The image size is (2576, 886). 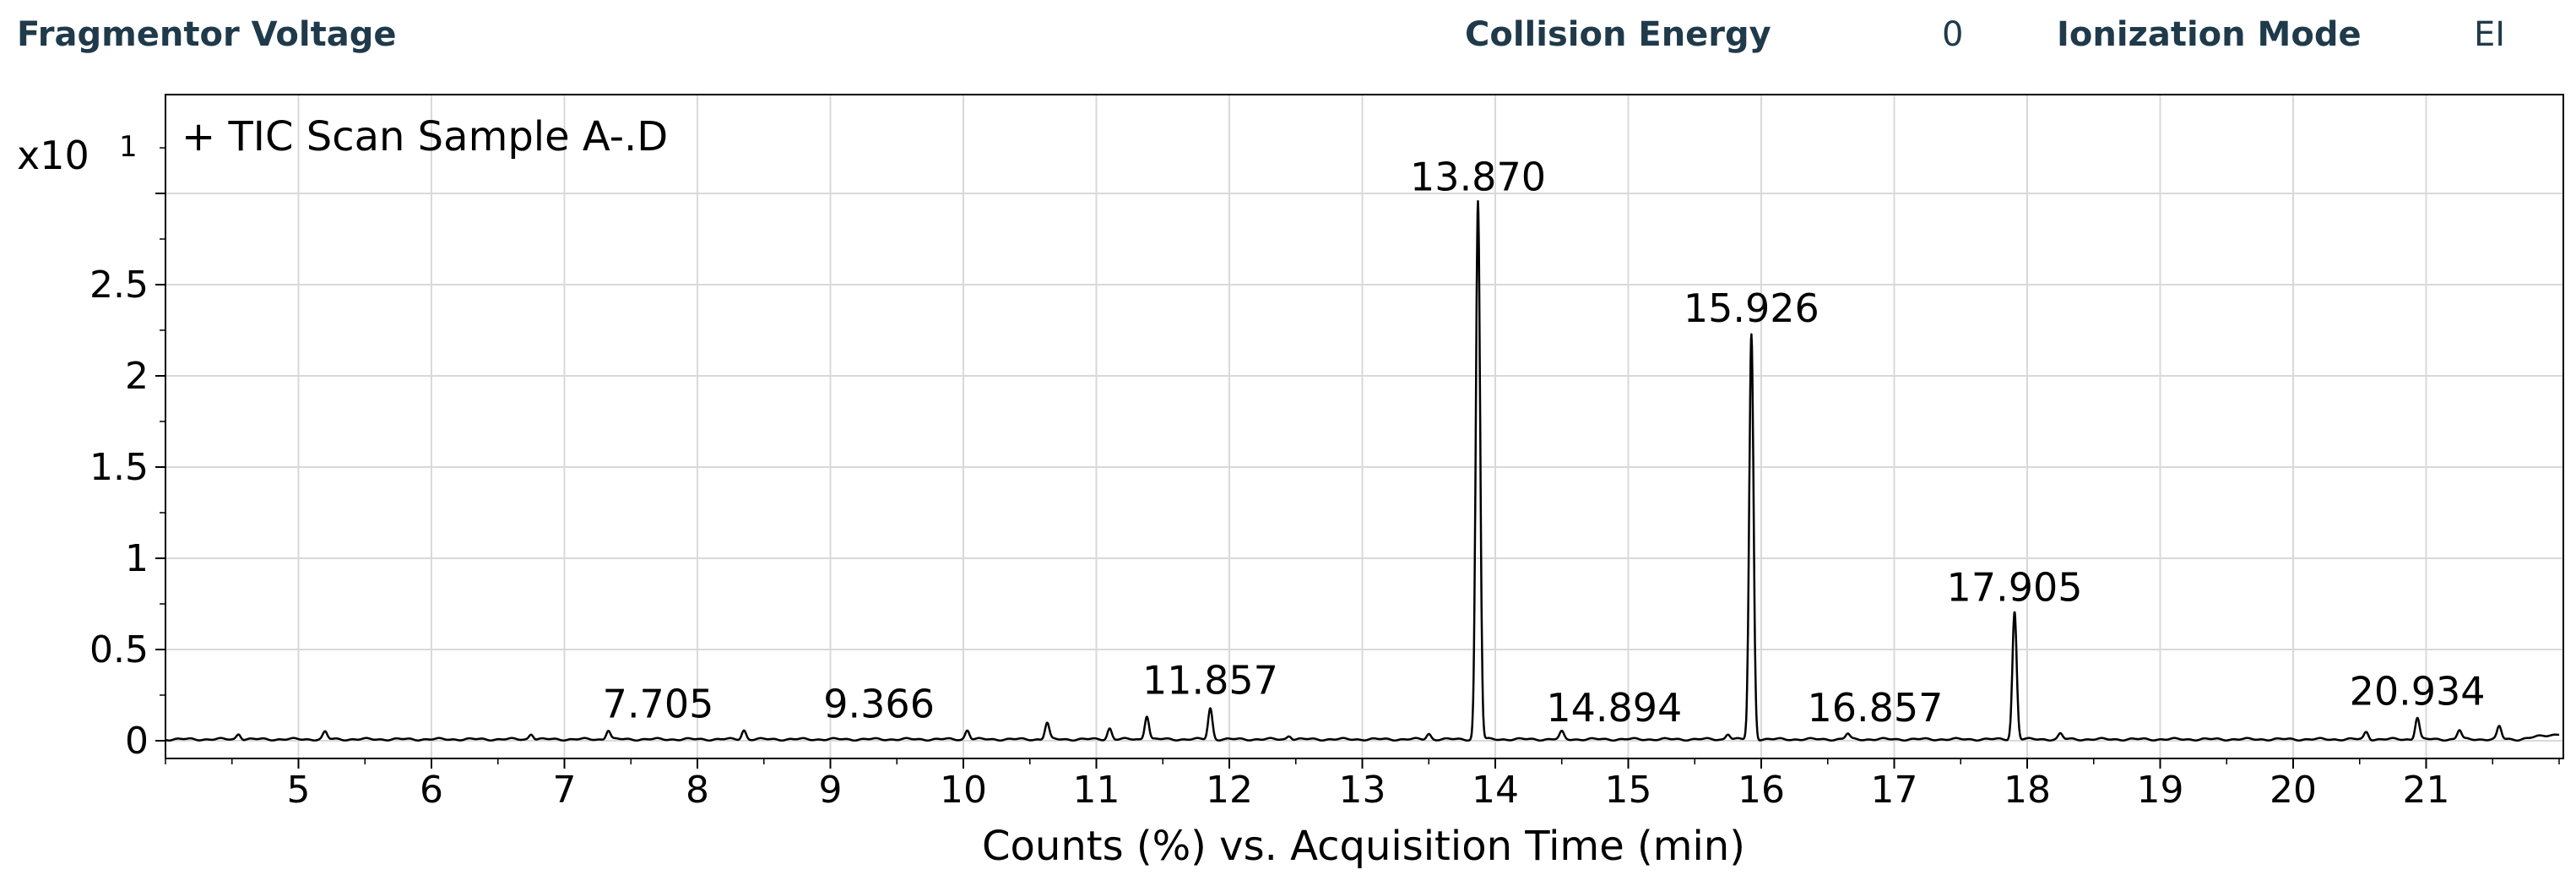 I want to click on y-tick-label: 2, so click(x=137, y=377).